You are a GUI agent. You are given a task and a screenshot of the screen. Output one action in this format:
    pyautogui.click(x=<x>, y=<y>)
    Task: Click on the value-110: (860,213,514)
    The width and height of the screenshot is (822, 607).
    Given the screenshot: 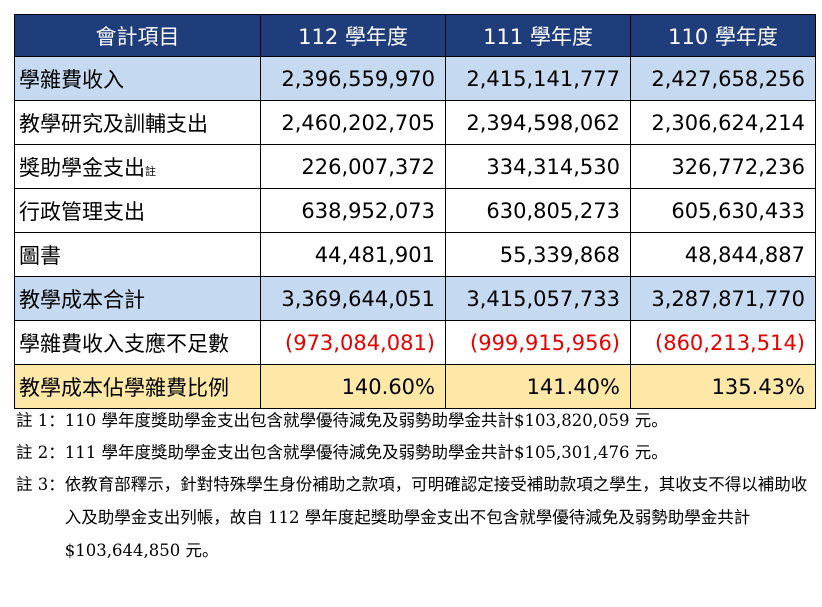 What is the action you would take?
    pyautogui.click(x=723, y=342)
    